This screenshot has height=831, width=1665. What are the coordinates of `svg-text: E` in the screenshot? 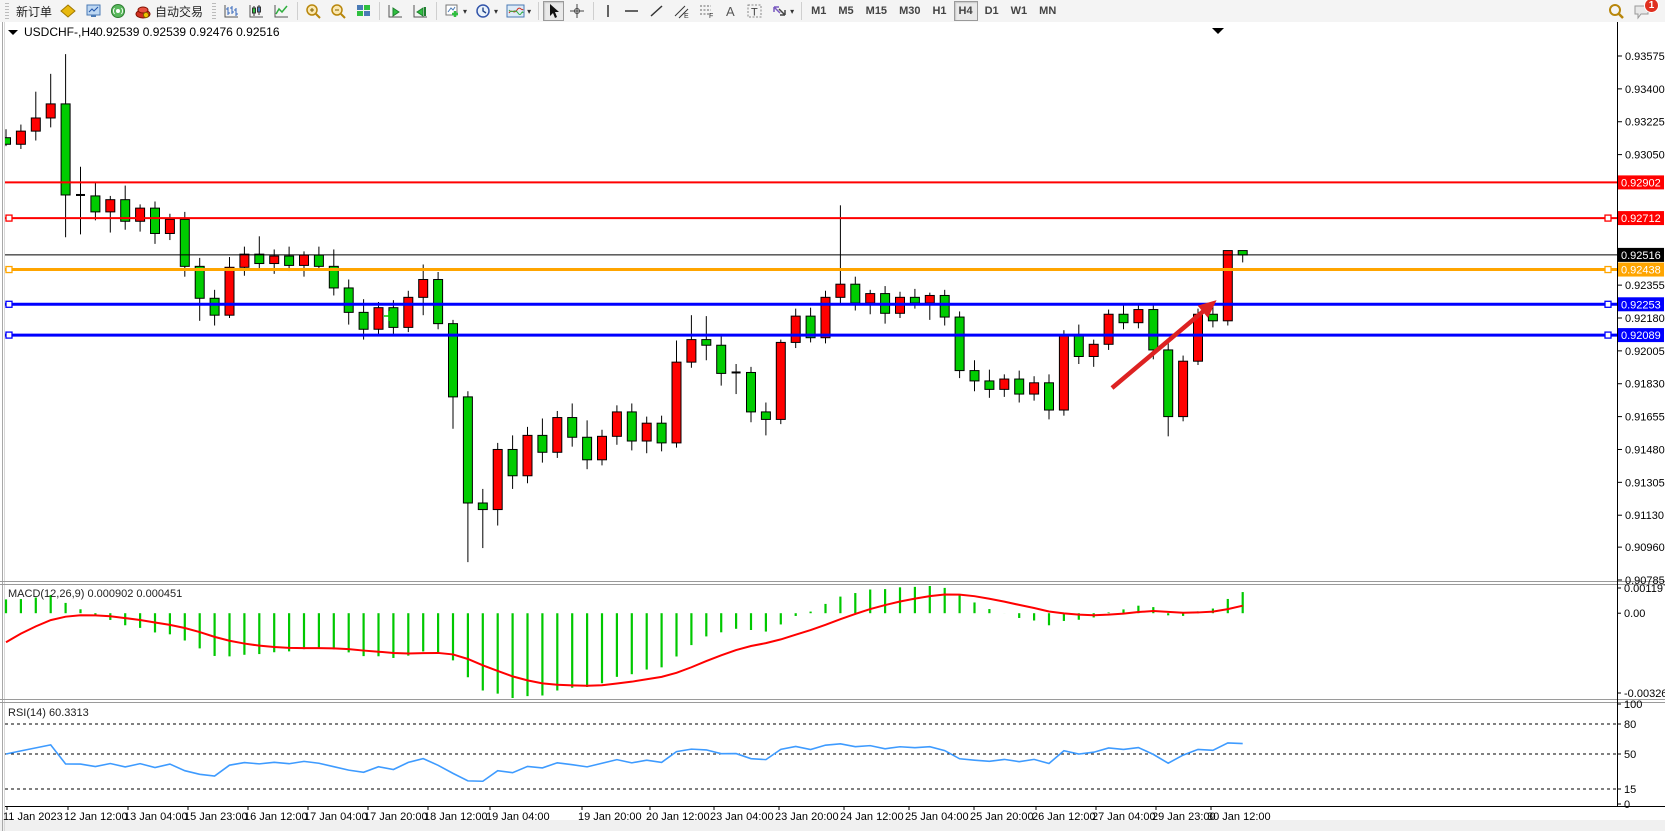 It's located at (686, 16).